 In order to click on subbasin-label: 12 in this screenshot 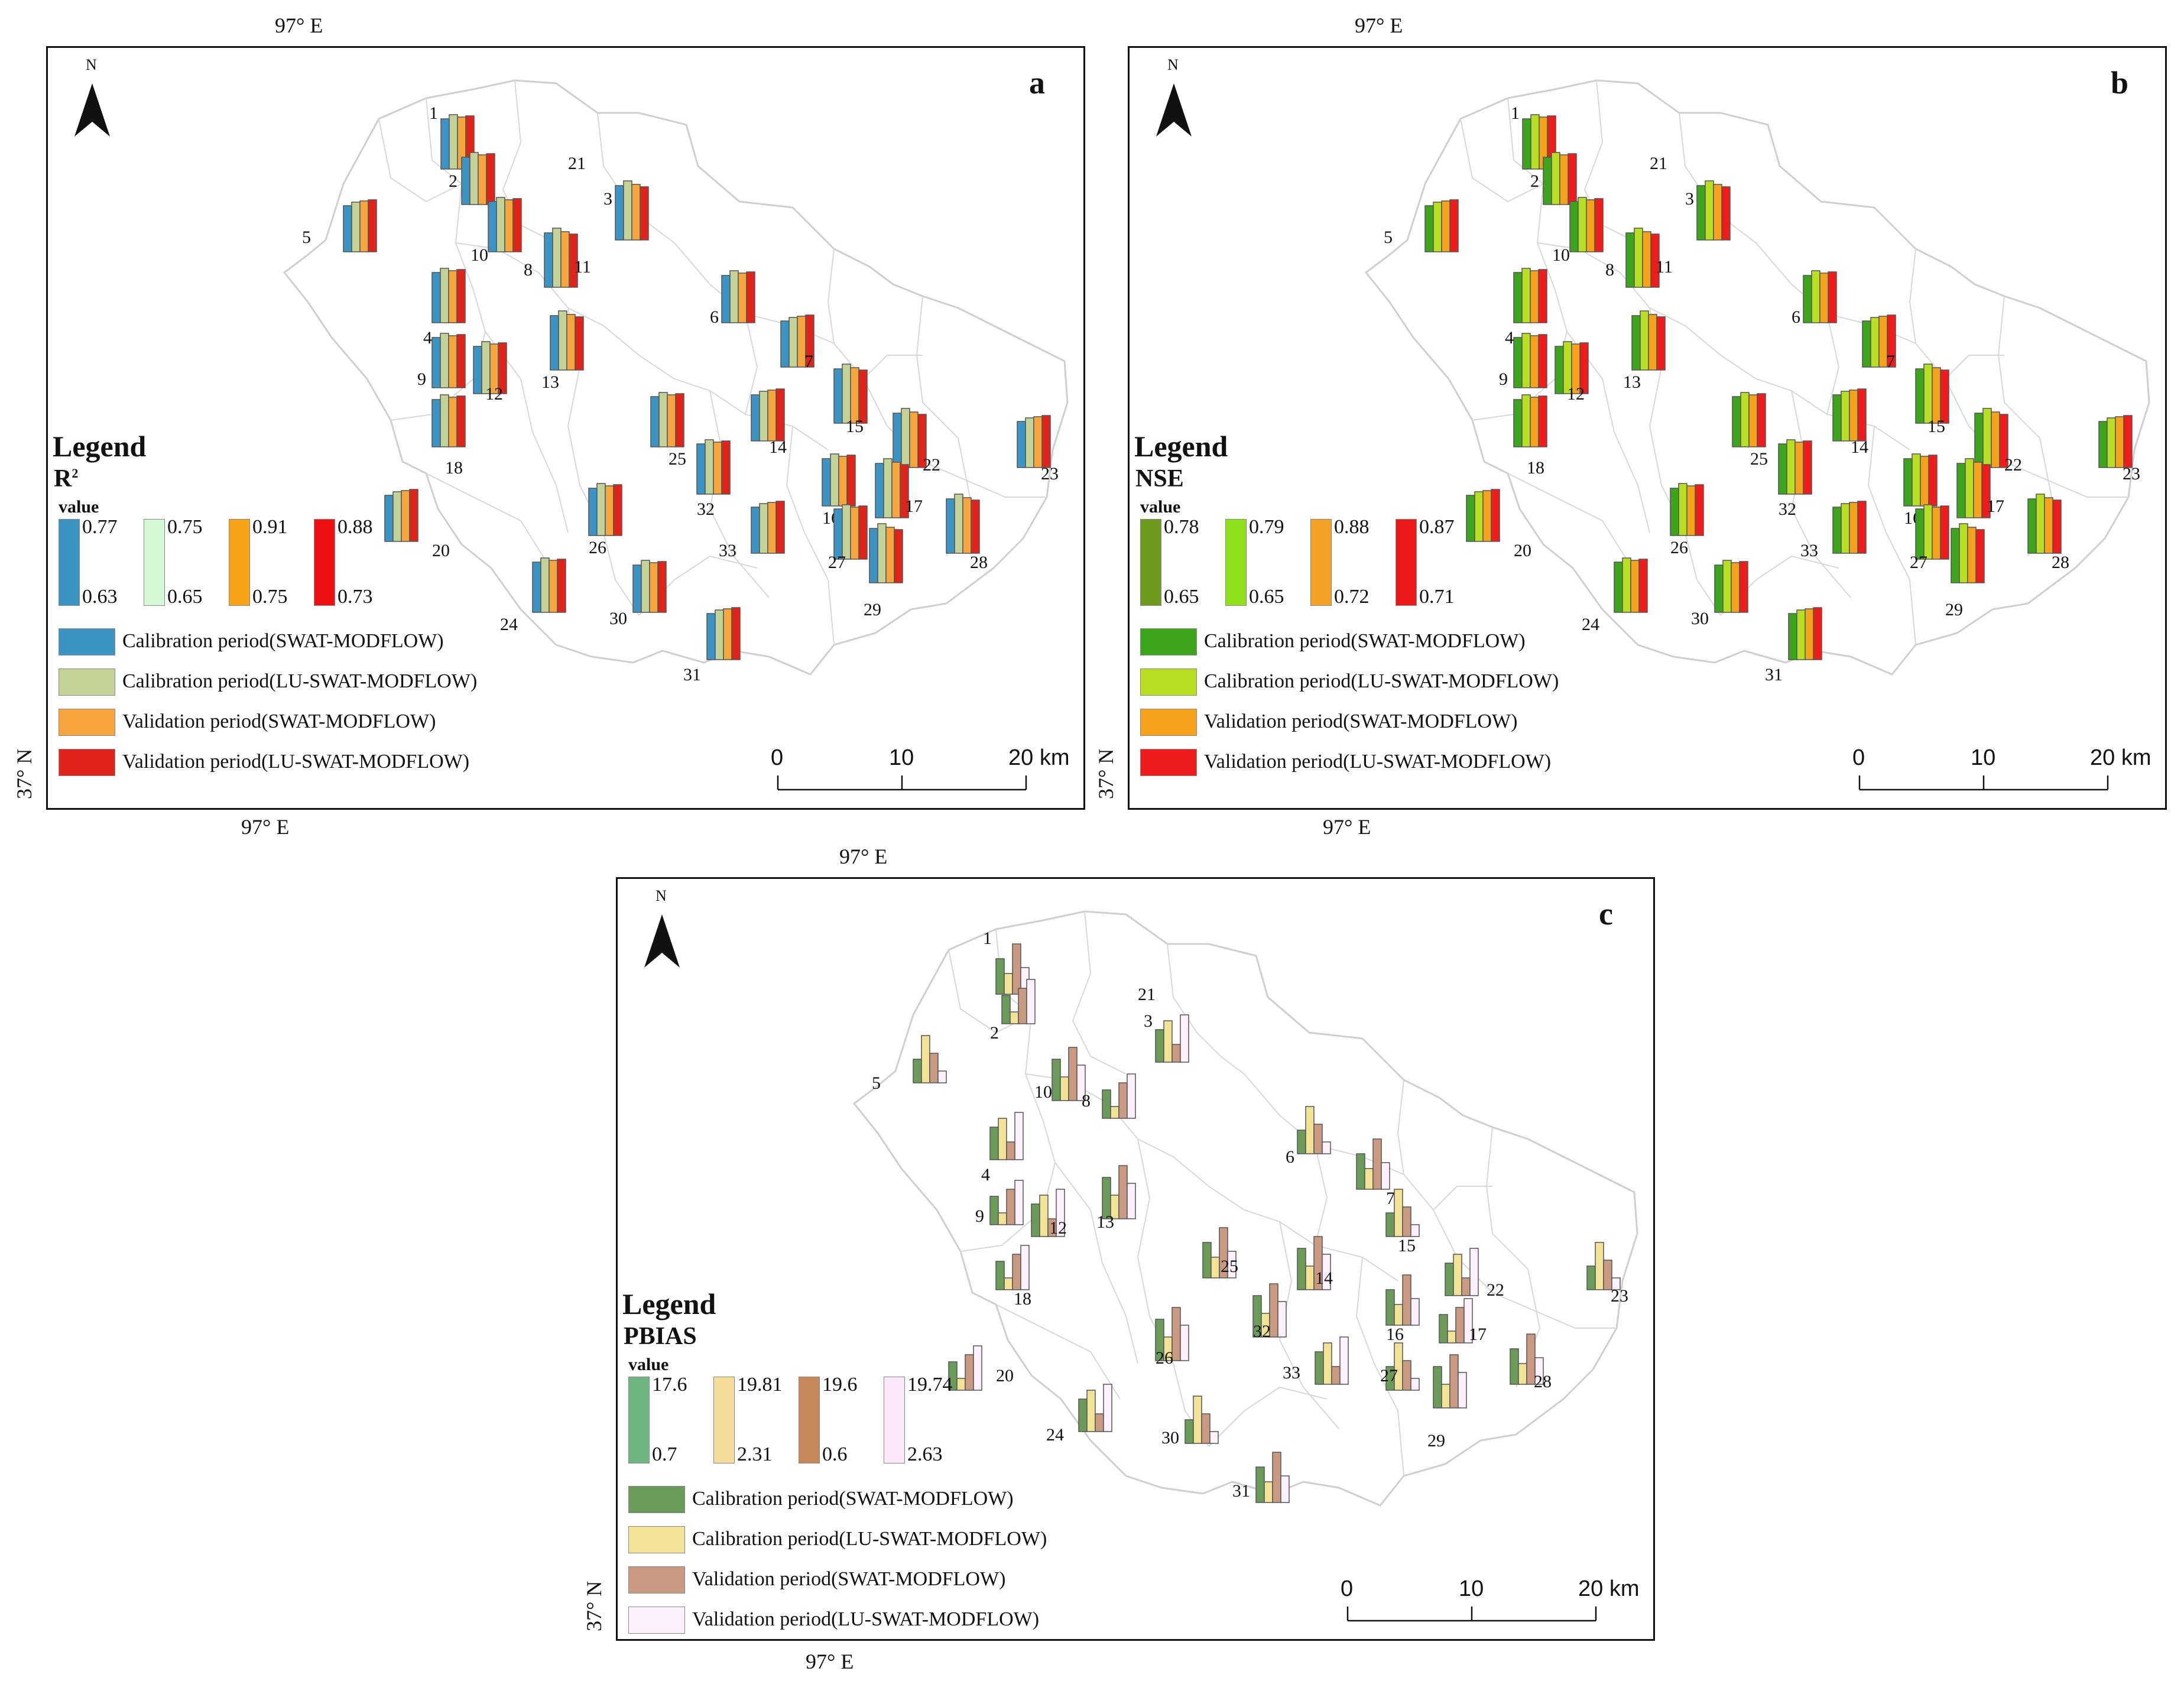, I will do `click(494, 394)`.